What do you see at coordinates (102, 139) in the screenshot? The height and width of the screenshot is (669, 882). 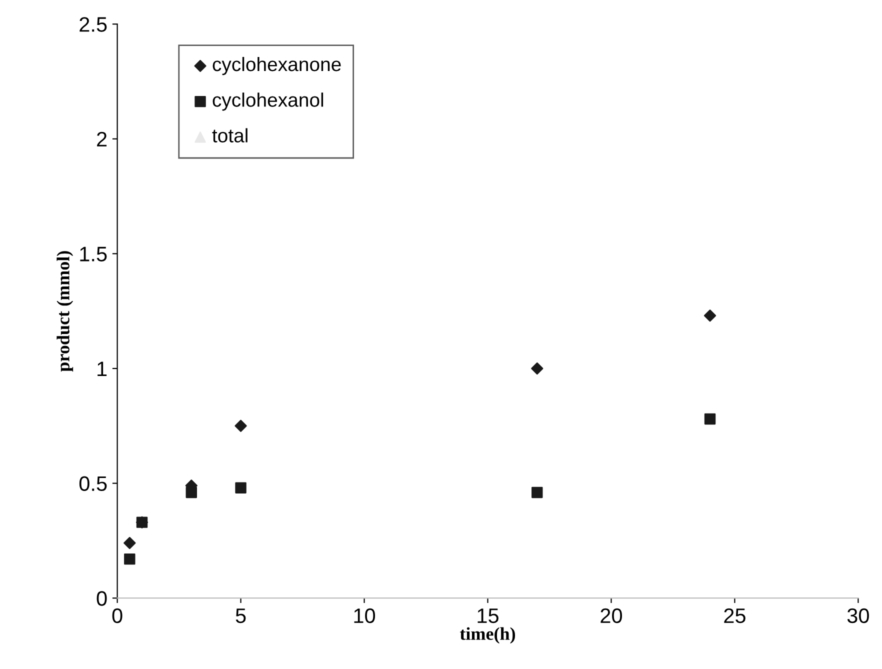 I see `y-tick-label: 2` at bounding box center [102, 139].